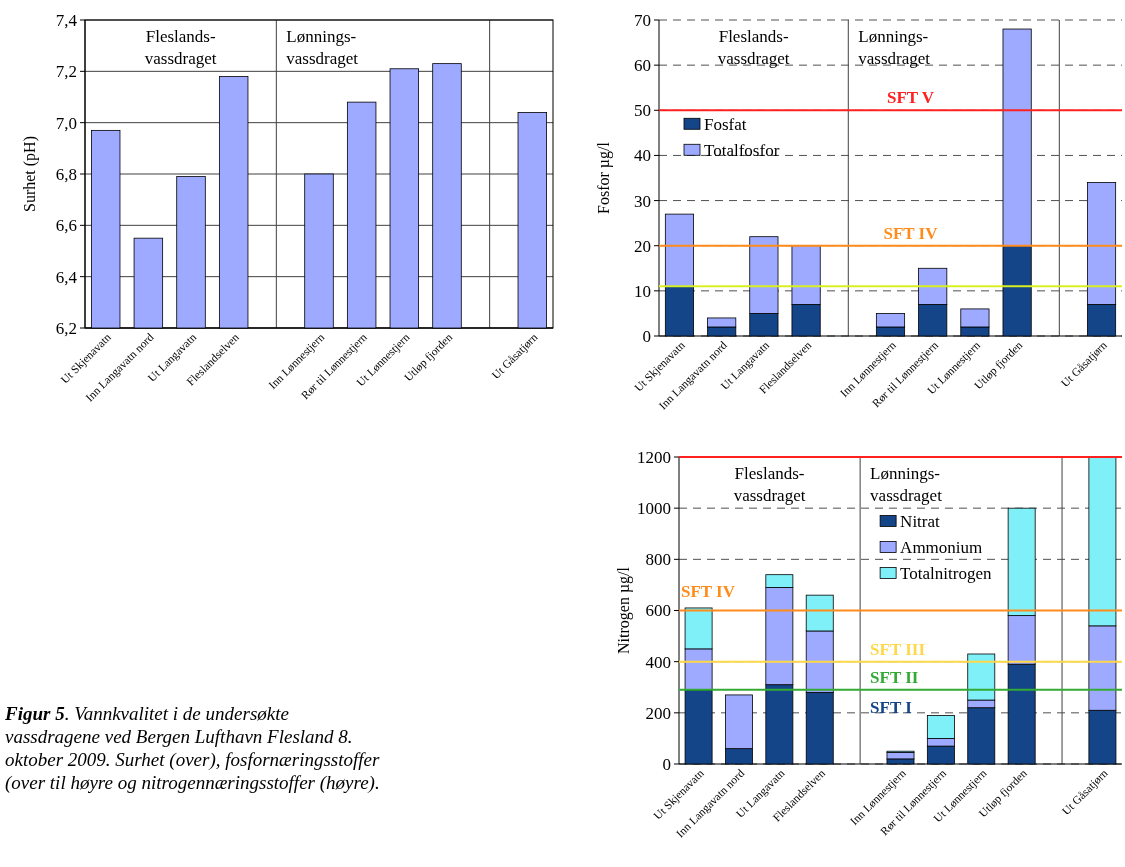 This screenshot has height=867, width=1125. What do you see at coordinates (642, 66) in the screenshot?
I see `y-tick-label: 60` at bounding box center [642, 66].